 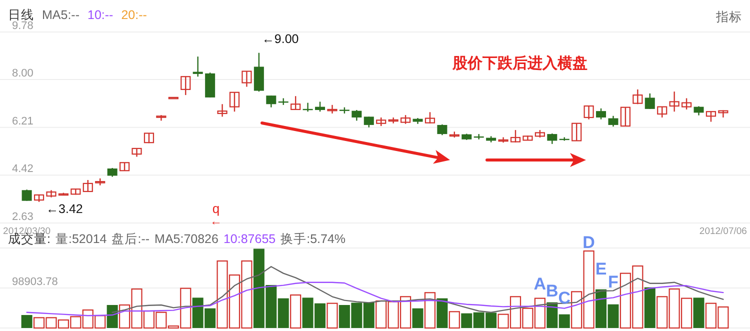 I want to click on x-tick-label: 2012/07/06, so click(x=723, y=231).